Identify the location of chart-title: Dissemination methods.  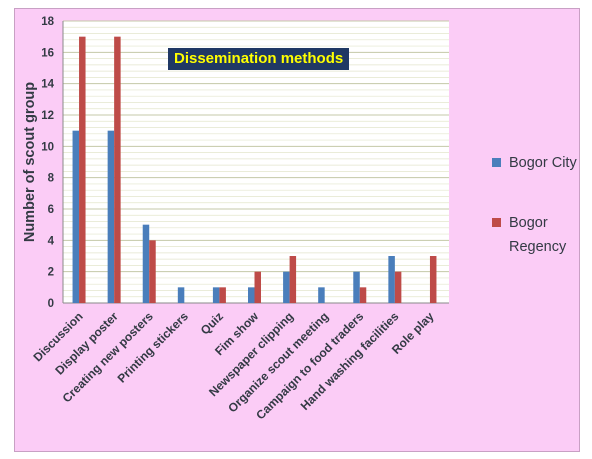
(259, 59).